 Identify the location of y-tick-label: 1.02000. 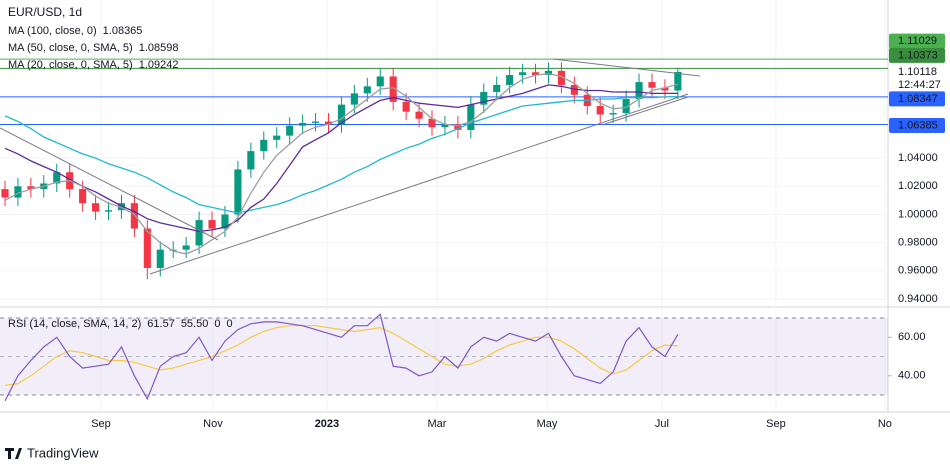
(918, 186).